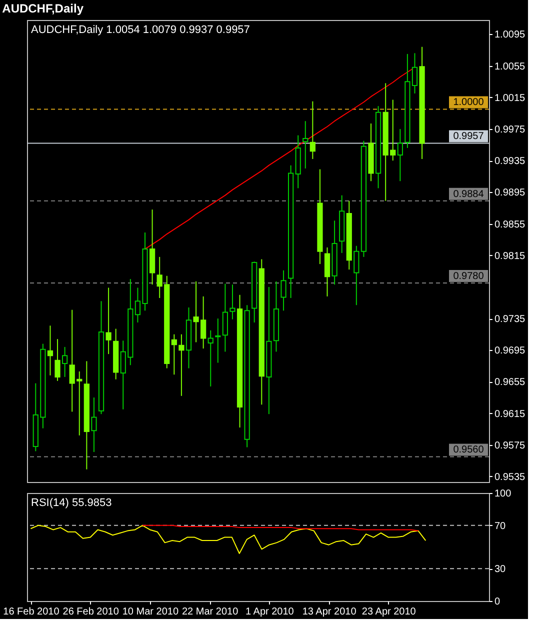 The height and width of the screenshot is (625, 540). Describe the element at coordinates (389, 612) in the screenshot. I see `x-tick-label: 23 Apr 2010` at that location.